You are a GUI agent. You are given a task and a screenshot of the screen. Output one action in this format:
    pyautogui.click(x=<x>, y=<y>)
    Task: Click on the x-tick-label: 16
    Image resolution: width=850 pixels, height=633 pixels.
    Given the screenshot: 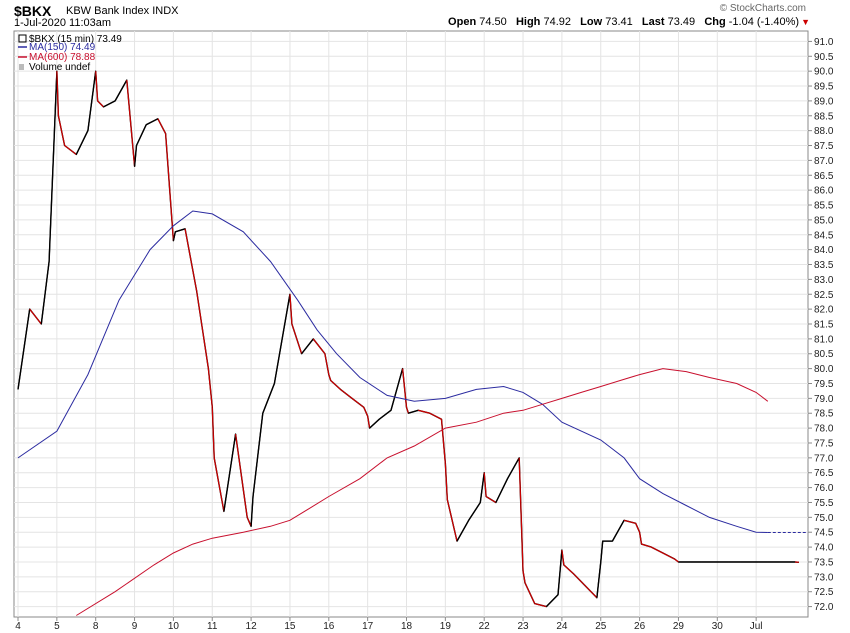 What is the action you would take?
    pyautogui.click(x=329, y=626)
    